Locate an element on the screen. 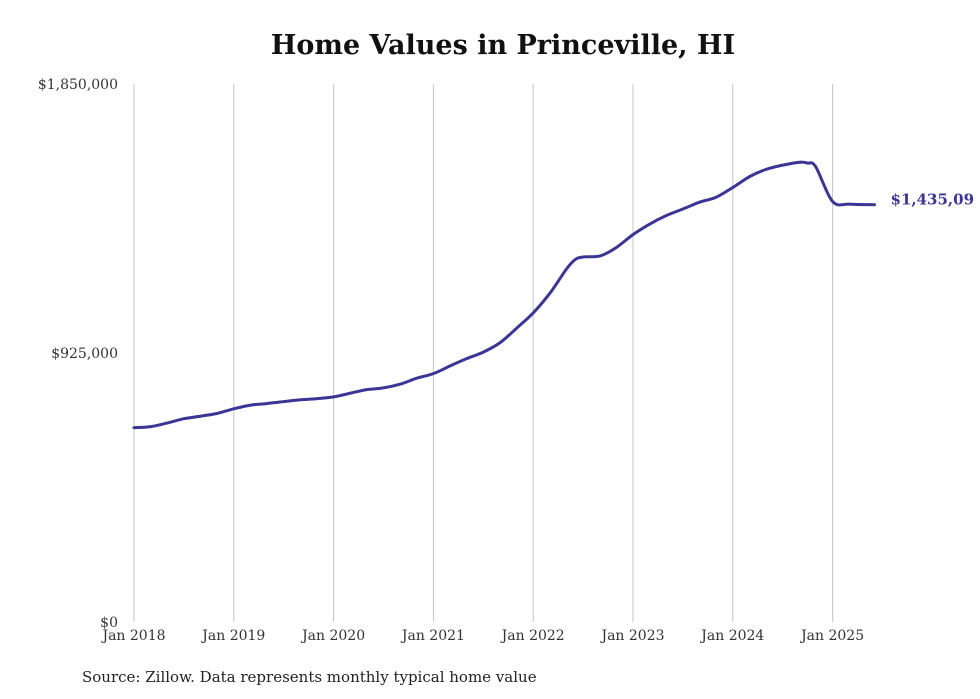 Image resolution: width=980 pixels, height=699 pixels. x-tick-label-2: Jan 2020 is located at coordinates (332, 636).